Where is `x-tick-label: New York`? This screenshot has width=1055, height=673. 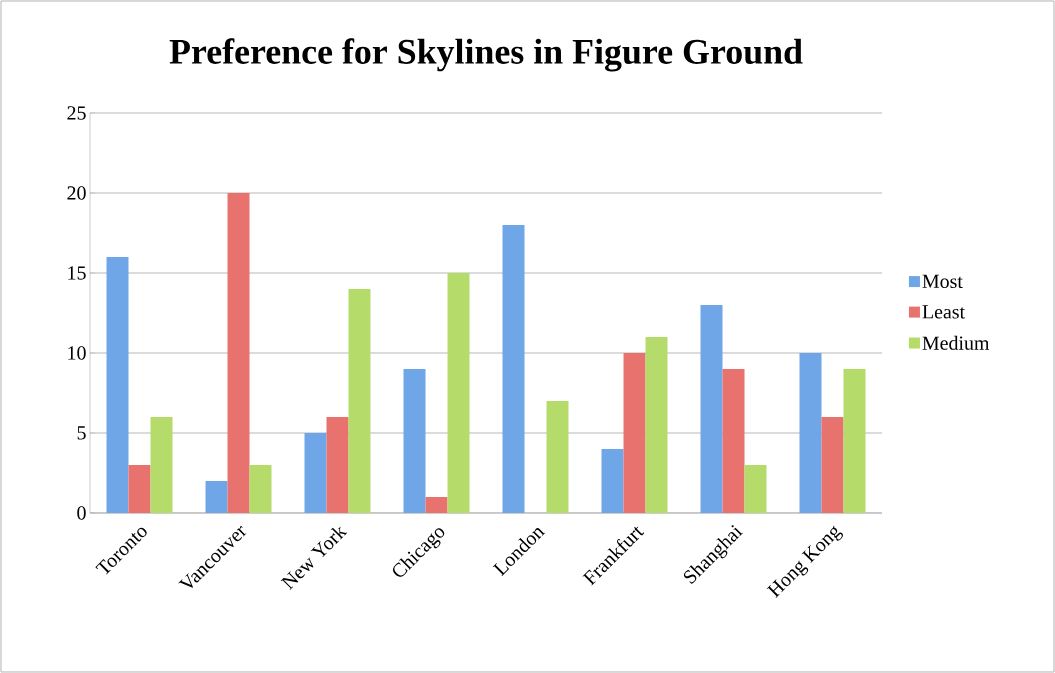 x-tick-label: New York is located at coordinates (314, 558).